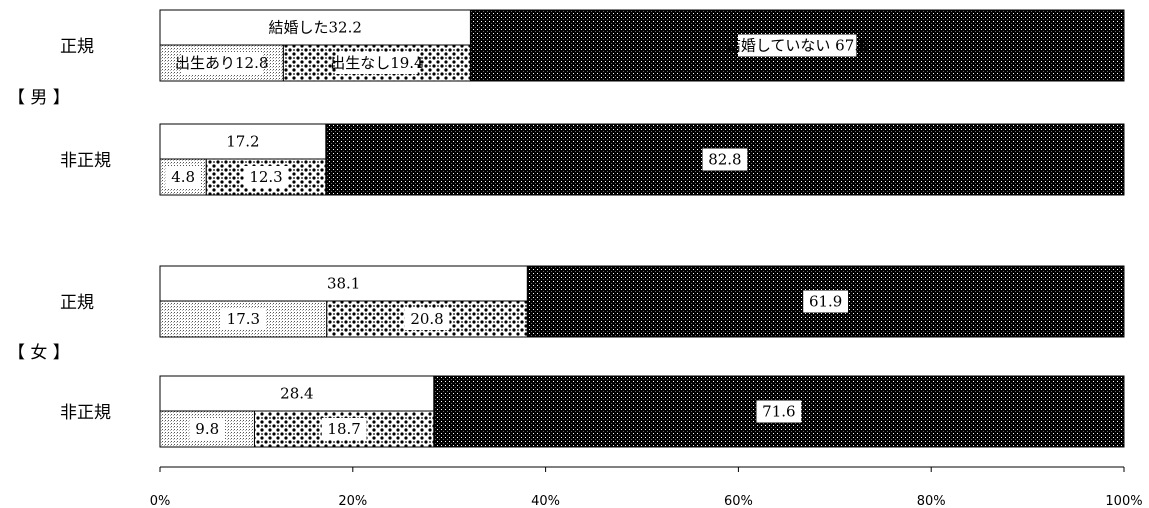 This screenshot has height=508, width=1149. What do you see at coordinates (77, 47) in the screenshot?
I see `row-label-0: 正規` at bounding box center [77, 47].